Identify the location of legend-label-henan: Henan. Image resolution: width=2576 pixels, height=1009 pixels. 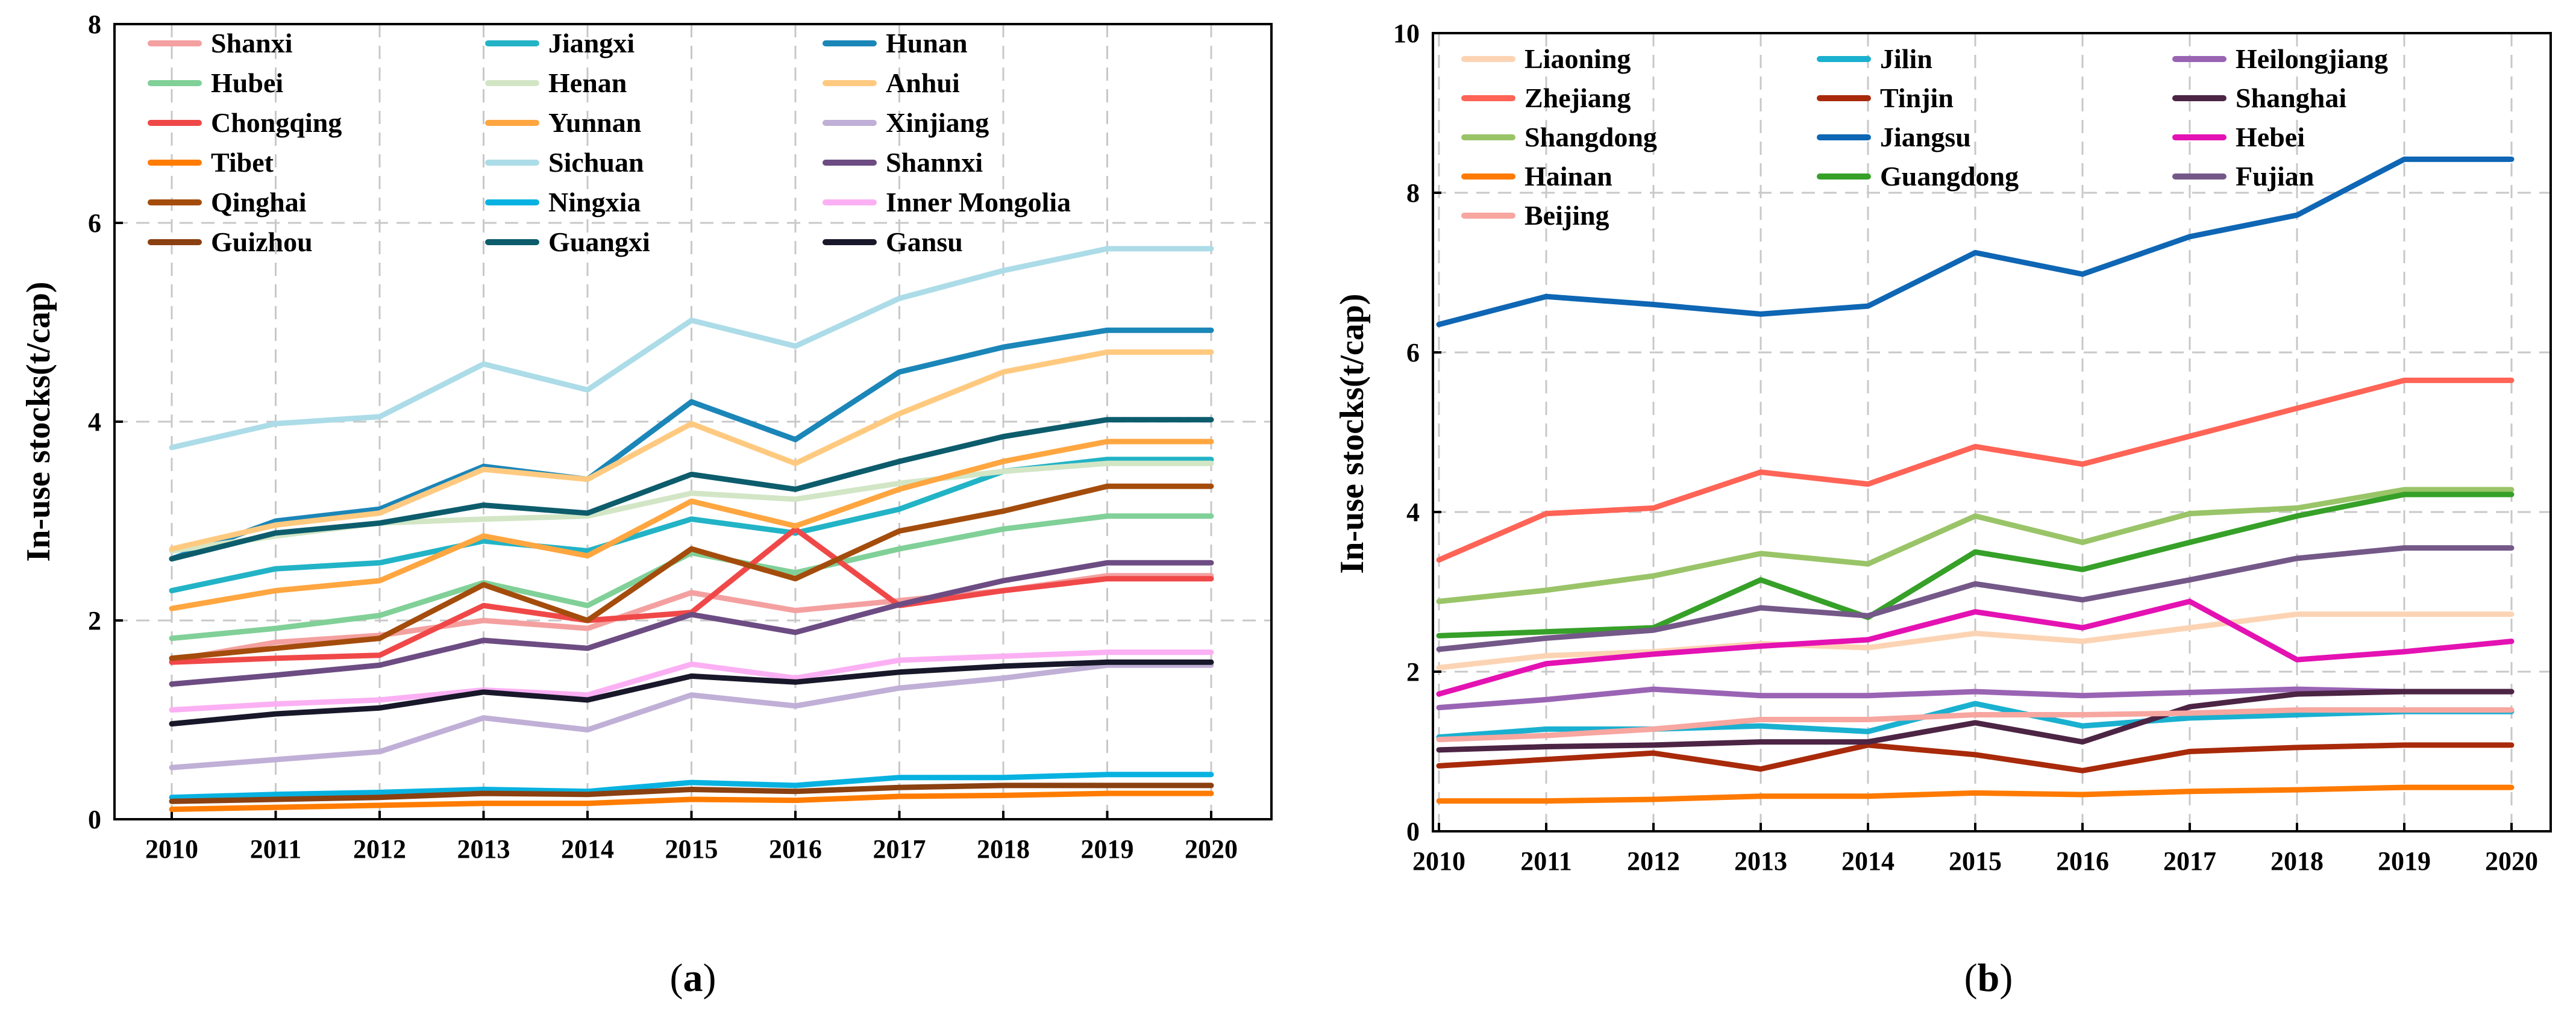
(587, 83).